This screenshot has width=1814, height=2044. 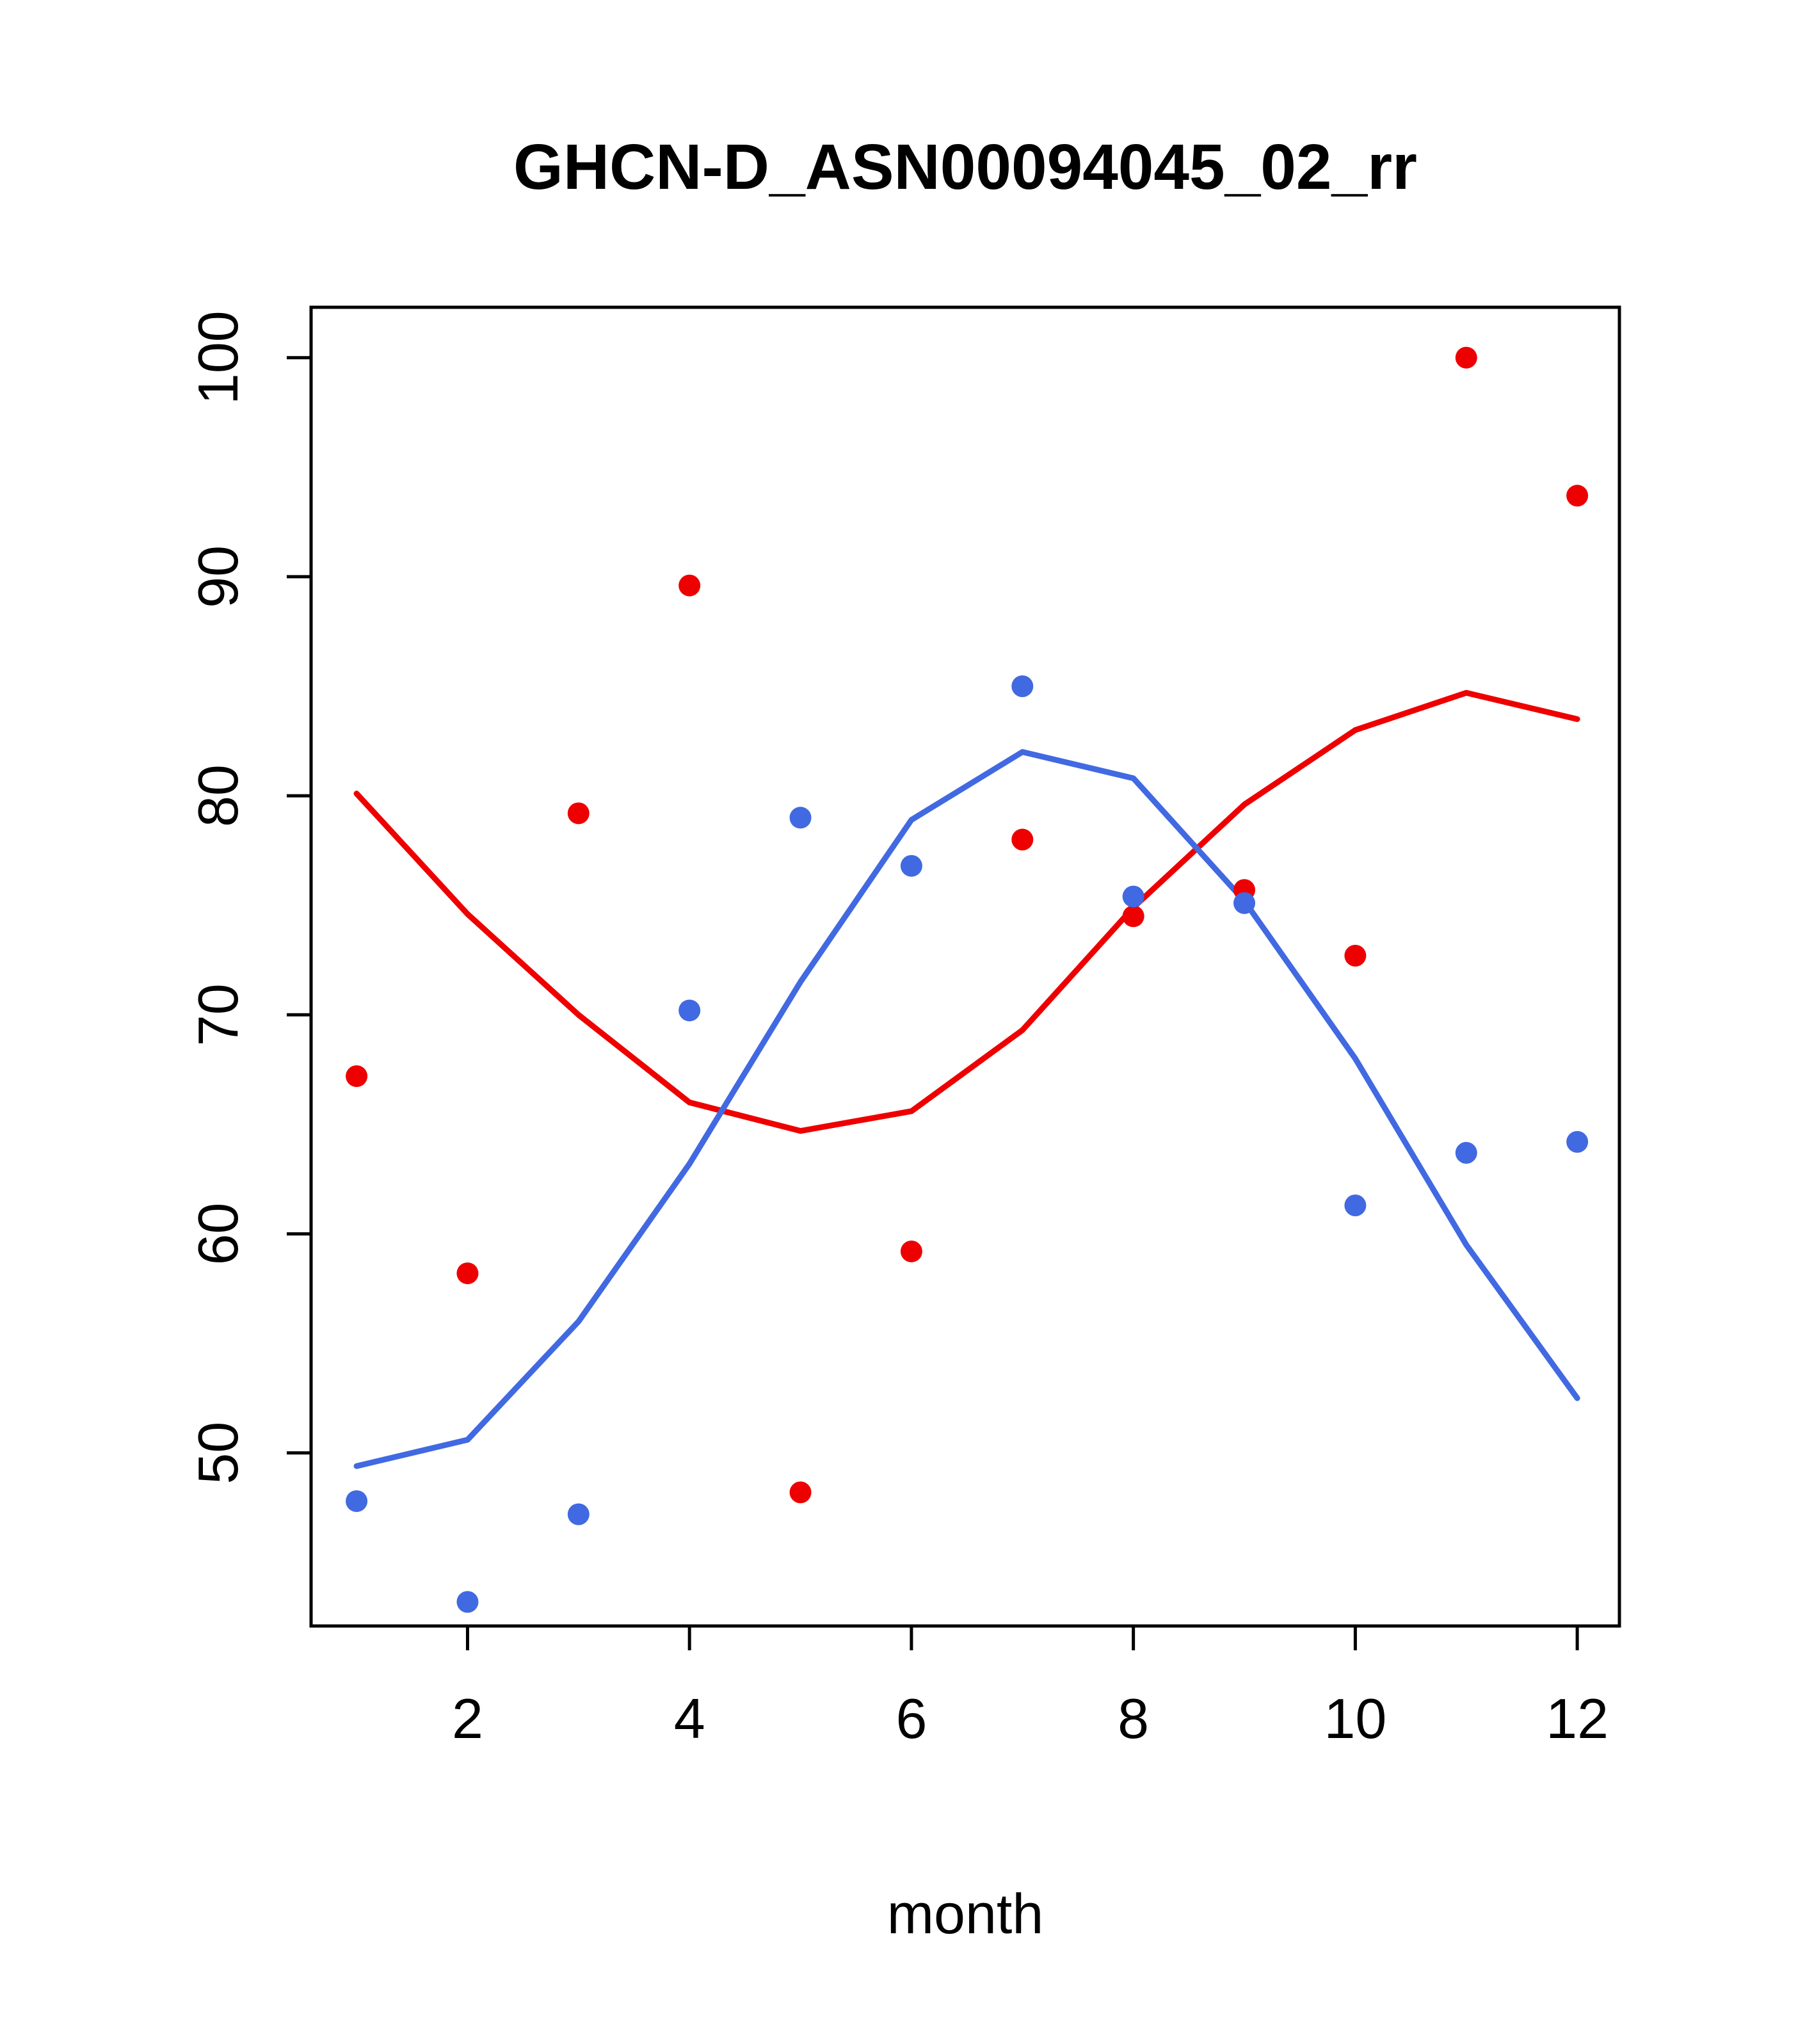 I want to click on y-tick-label: 90, so click(x=218, y=576).